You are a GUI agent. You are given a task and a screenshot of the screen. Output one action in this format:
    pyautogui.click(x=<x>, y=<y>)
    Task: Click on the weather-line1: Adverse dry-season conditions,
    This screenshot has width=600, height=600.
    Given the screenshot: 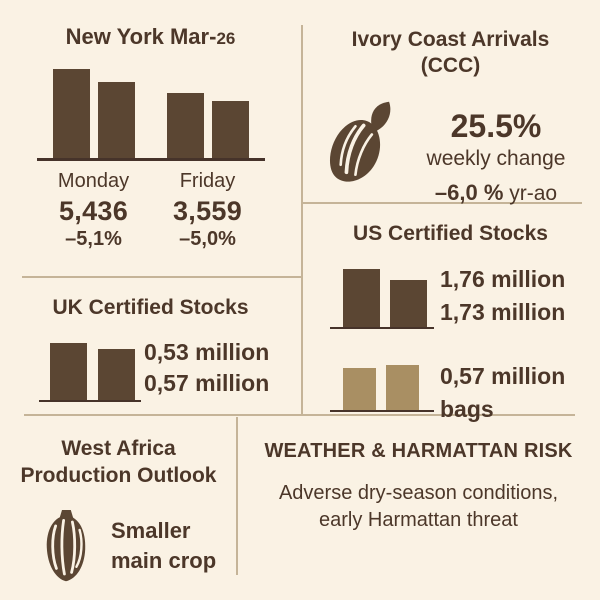 What is the action you would take?
    pyautogui.click(x=418, y=492)
    